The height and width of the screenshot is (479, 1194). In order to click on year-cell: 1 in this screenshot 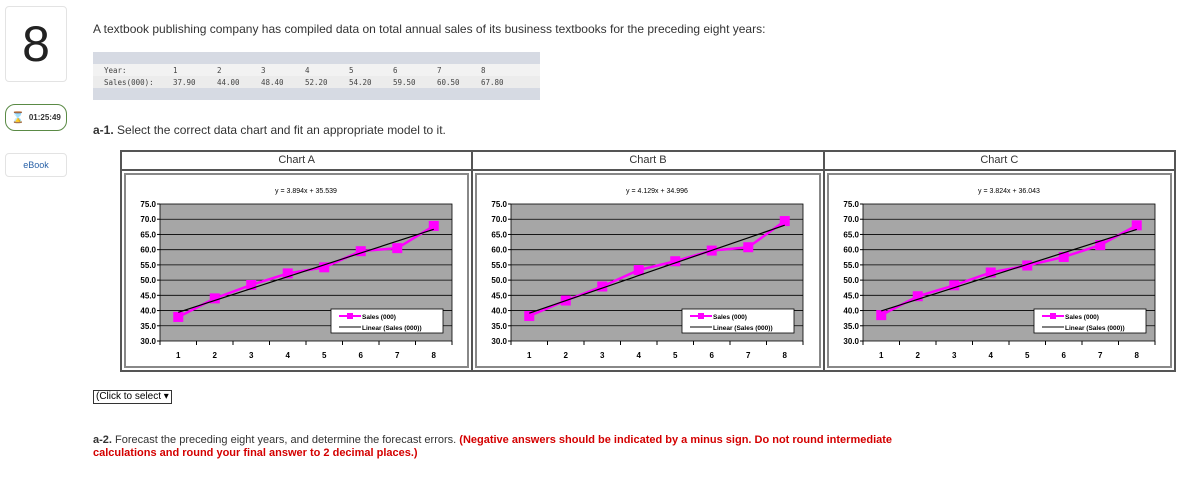, I will do `click(175, 70)`.